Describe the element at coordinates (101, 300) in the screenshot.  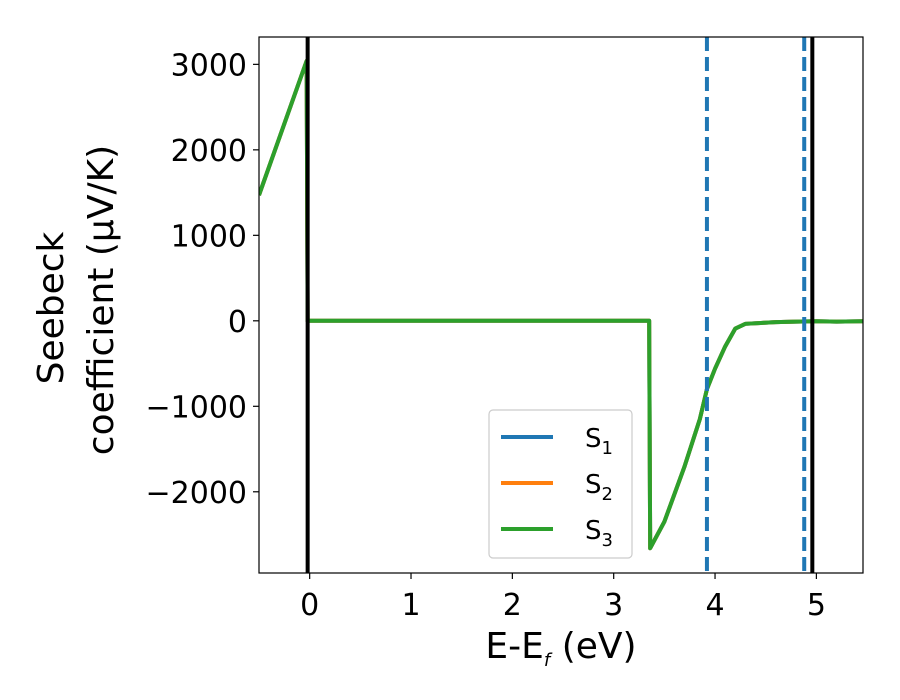
I see `y-axis-label-line2: coefficient (μV/K)` at that location.